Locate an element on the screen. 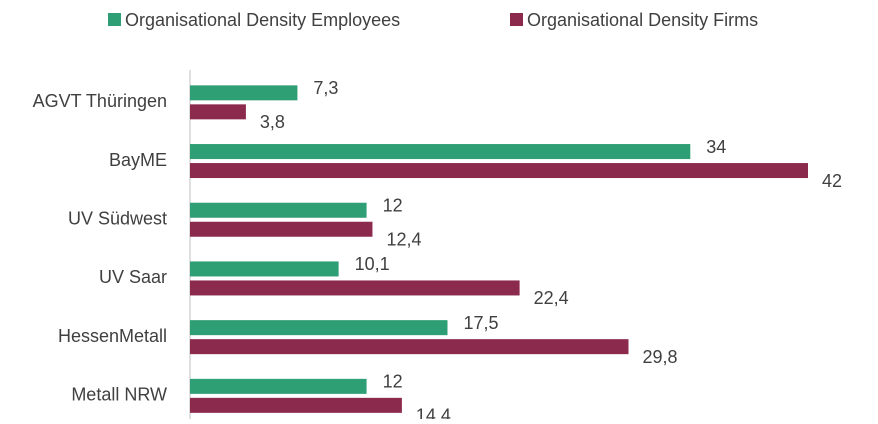 The width and height of the screenshot is (878, 424). data-label: 34 is located at coordinates (716, 147).